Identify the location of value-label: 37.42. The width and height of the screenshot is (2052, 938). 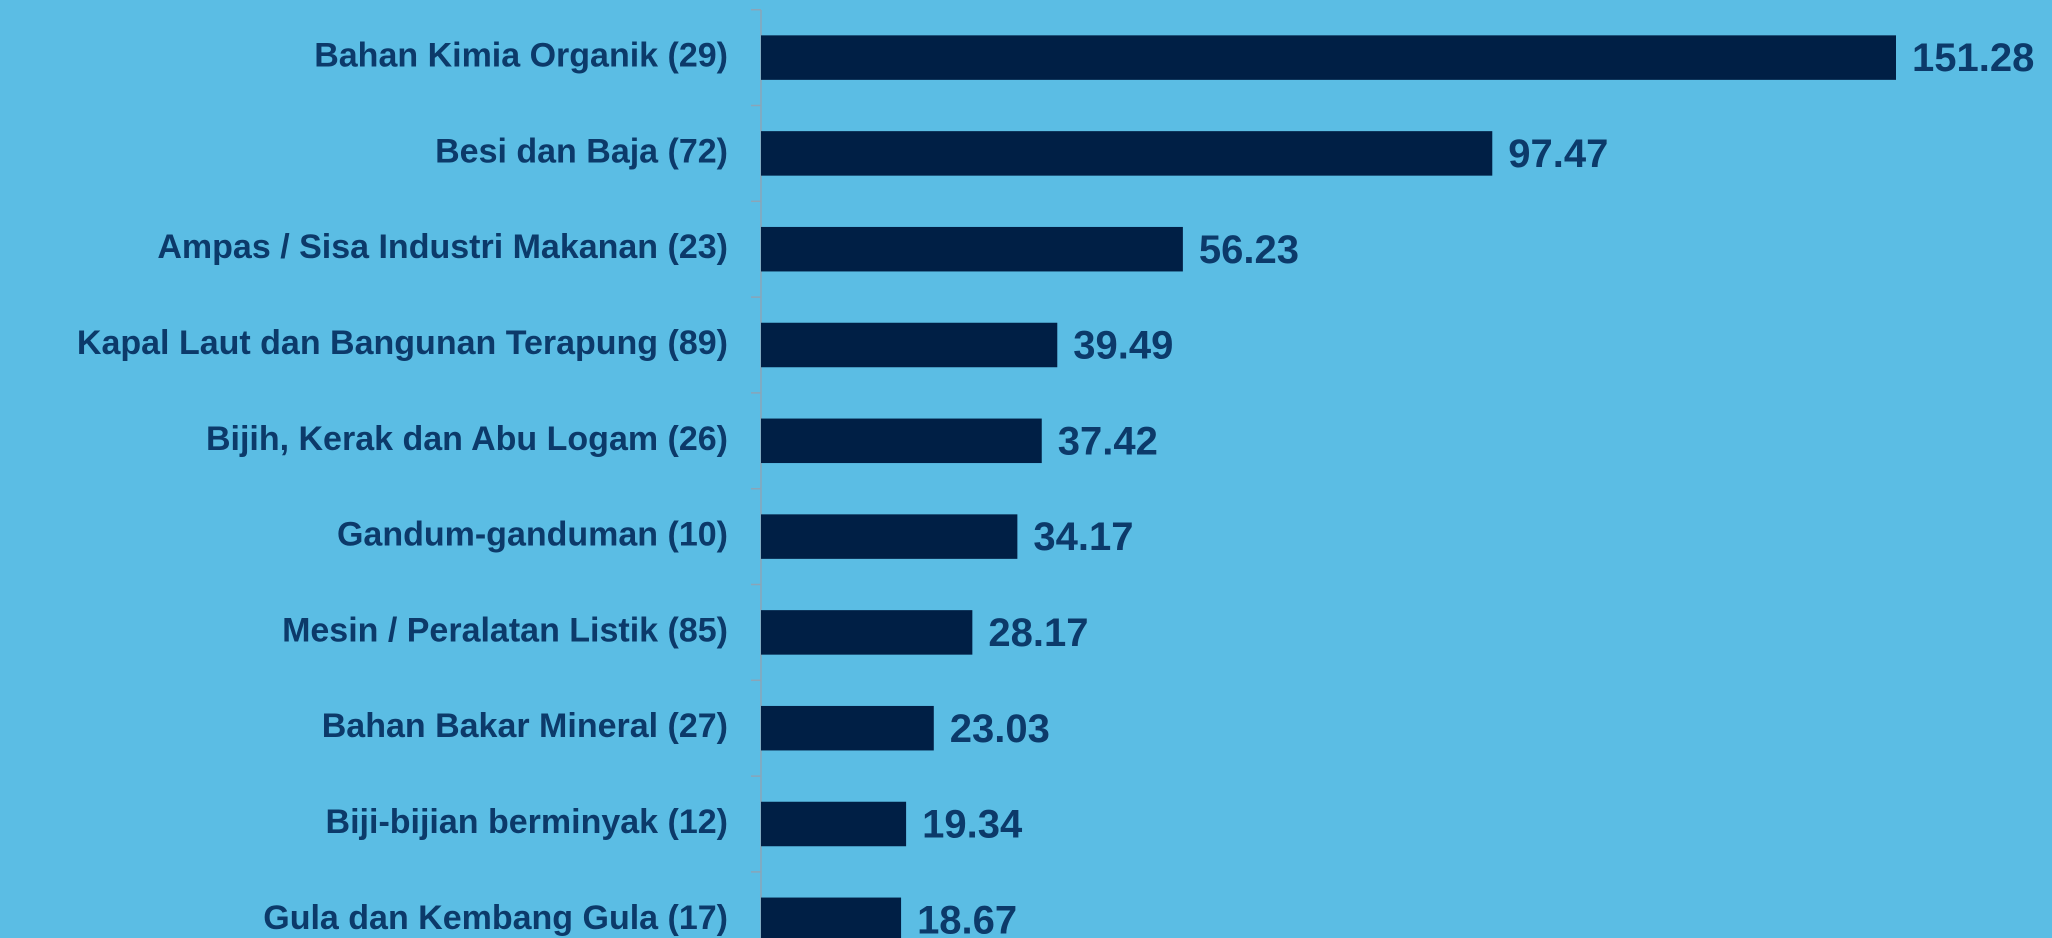
(1108, 441).